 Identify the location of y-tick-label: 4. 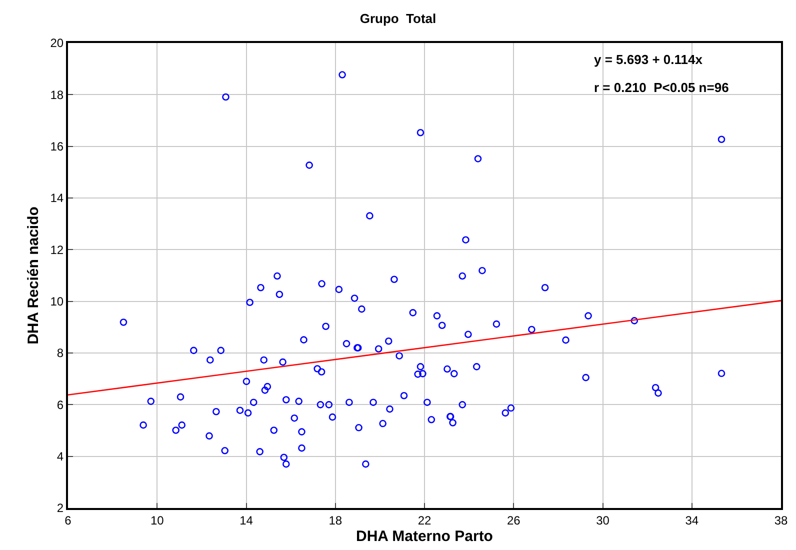
(60, 457).